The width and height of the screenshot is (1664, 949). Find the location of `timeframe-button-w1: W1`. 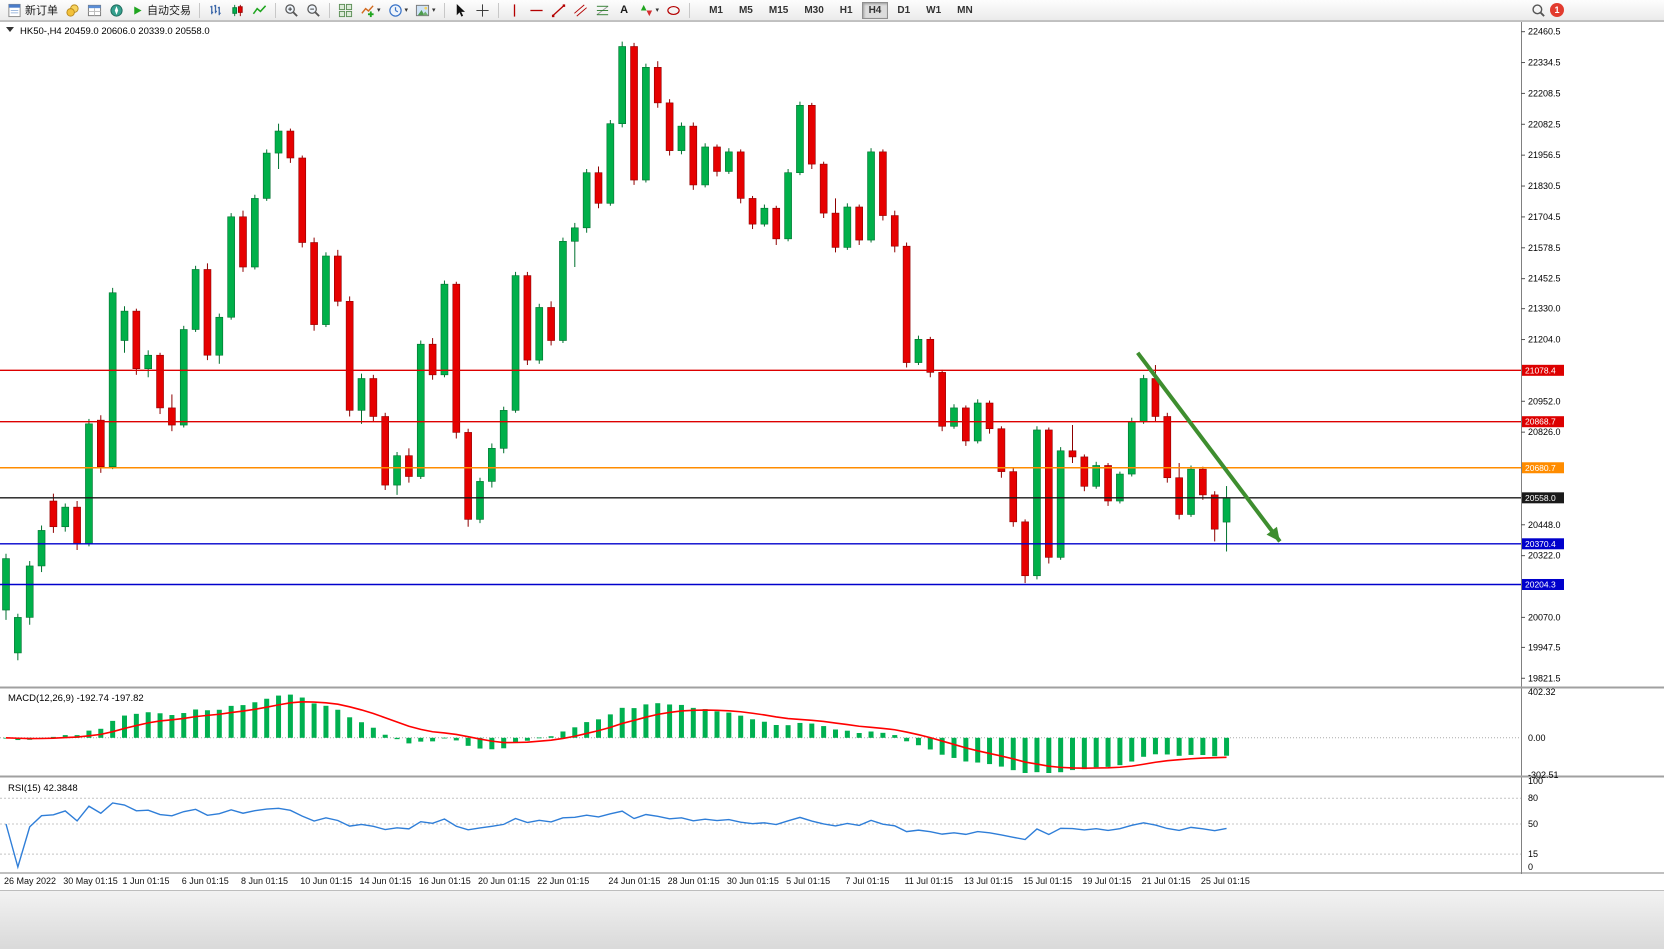

timeframe-button-w1: W1 is located at coordinates (933, 10).